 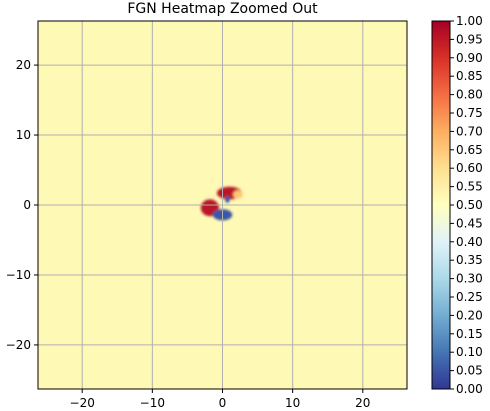 What do you see at coordinates (469, 242) in the screenshot?
I see `colorbar-tick-label: 0.40` at bounding box center [469, 242].